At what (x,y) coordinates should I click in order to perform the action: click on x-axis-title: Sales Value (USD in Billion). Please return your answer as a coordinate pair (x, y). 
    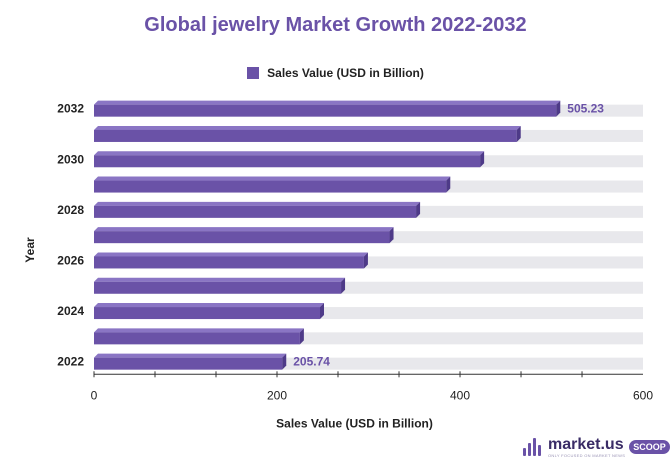
    Looking at the image, I should click on (354, 423).